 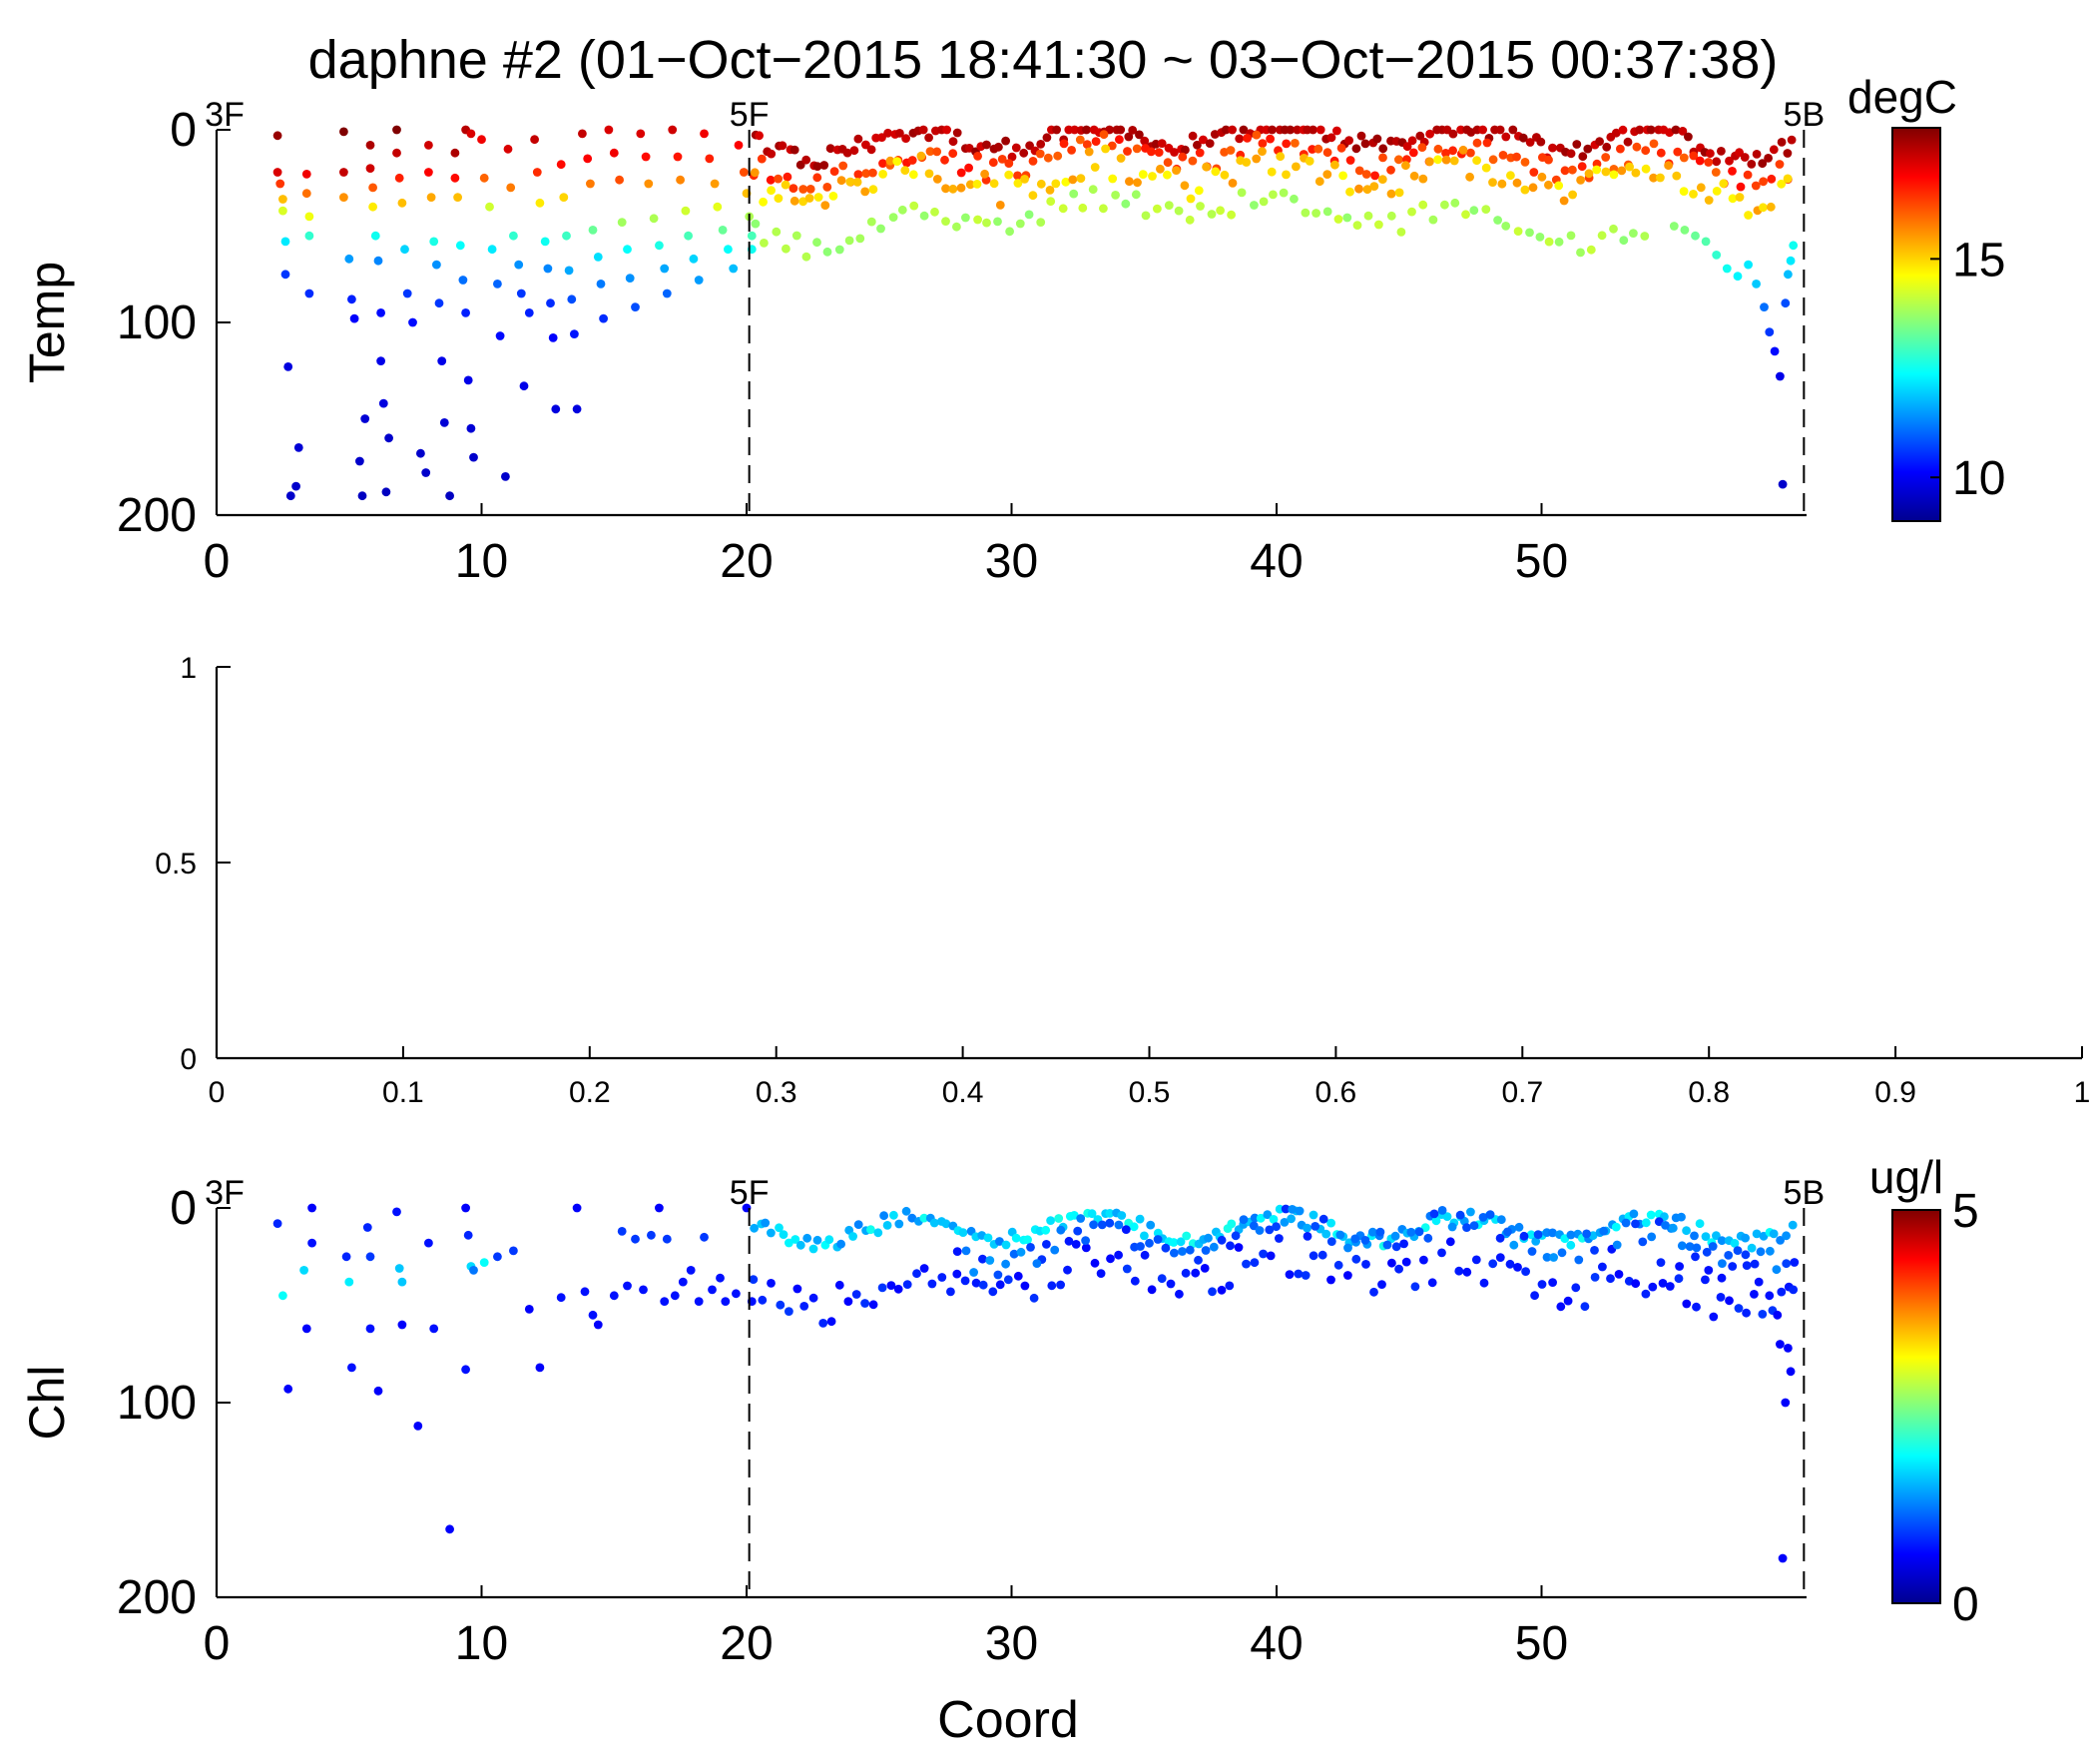 I want to click on temp-y-label: Temp, so click(x=47, y=322).